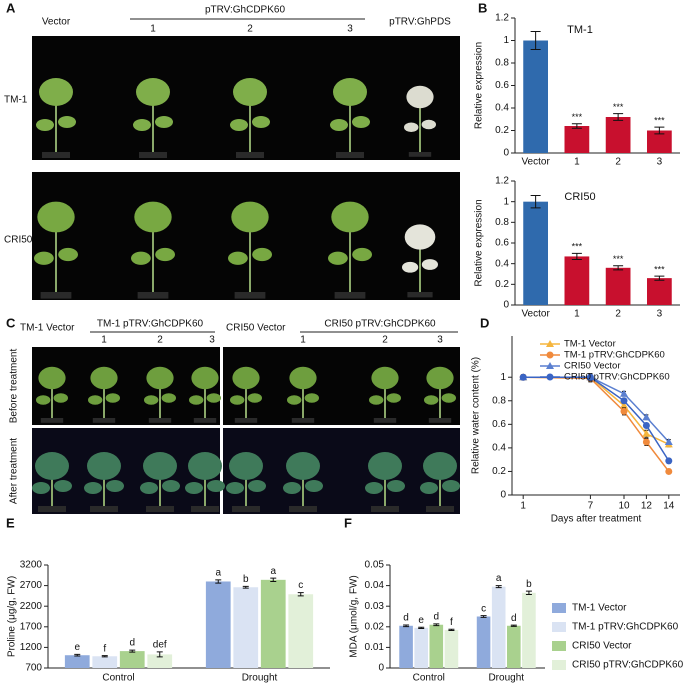 Image resolution: width=690 pixels, height=696 pixels. I want to click on column-label: 2, so click(250, 29).